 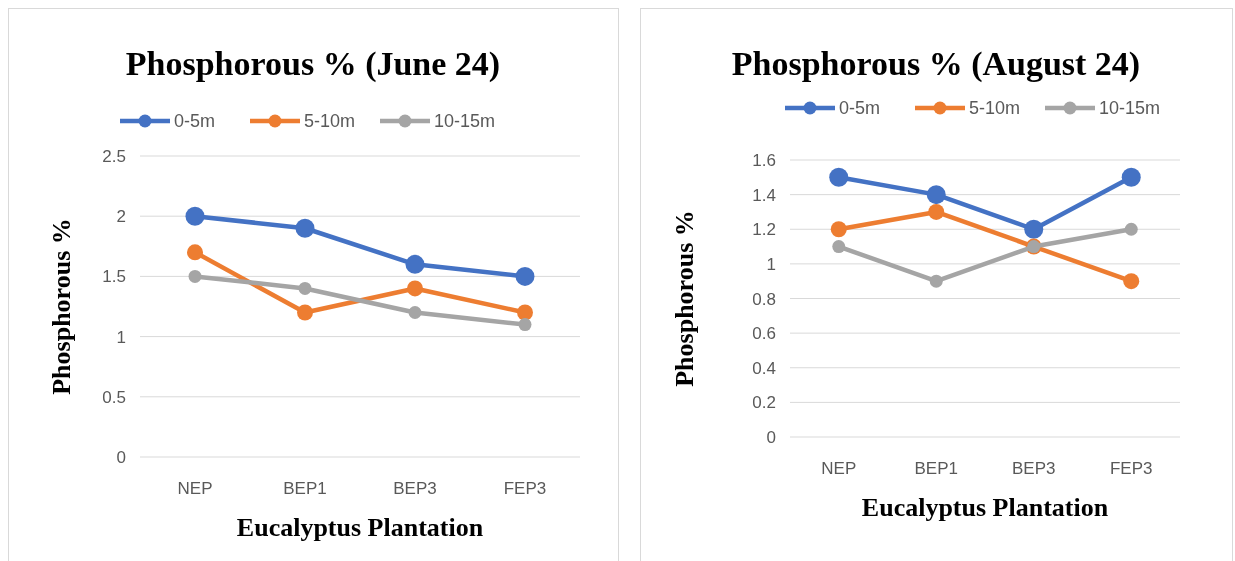 What do you see at coordinates (114, 156) in the screenshot?
I see `y-tick-label: 2.5` at bounding box center [114, 156].